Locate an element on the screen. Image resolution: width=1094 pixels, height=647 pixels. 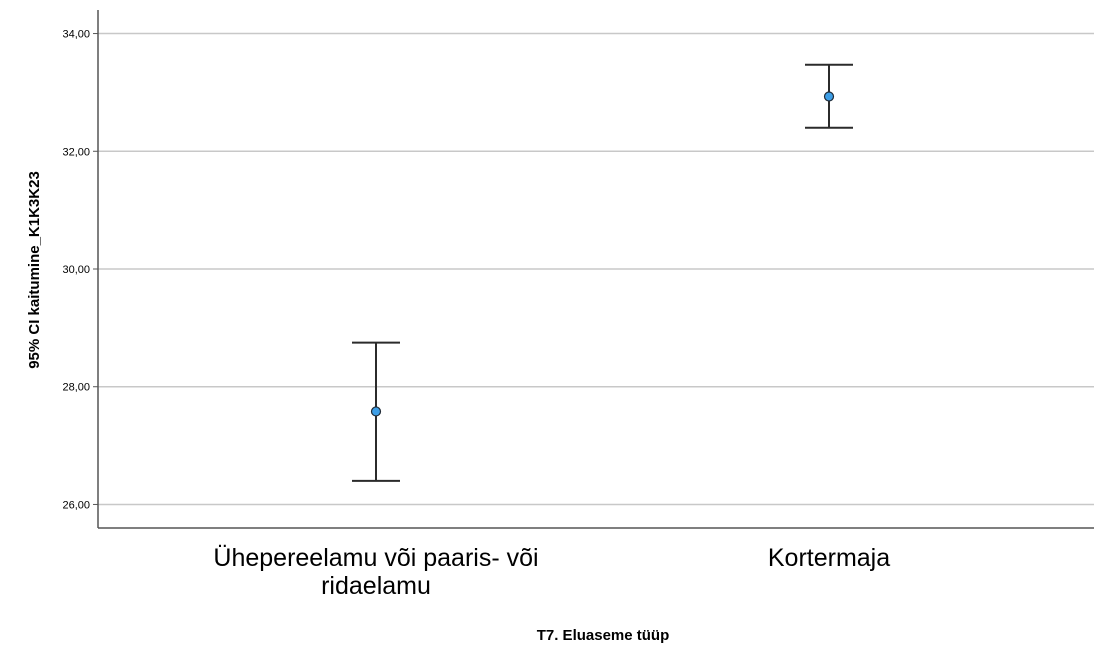
y-tick-label: 28,00 is located at coordinates (76, 388).